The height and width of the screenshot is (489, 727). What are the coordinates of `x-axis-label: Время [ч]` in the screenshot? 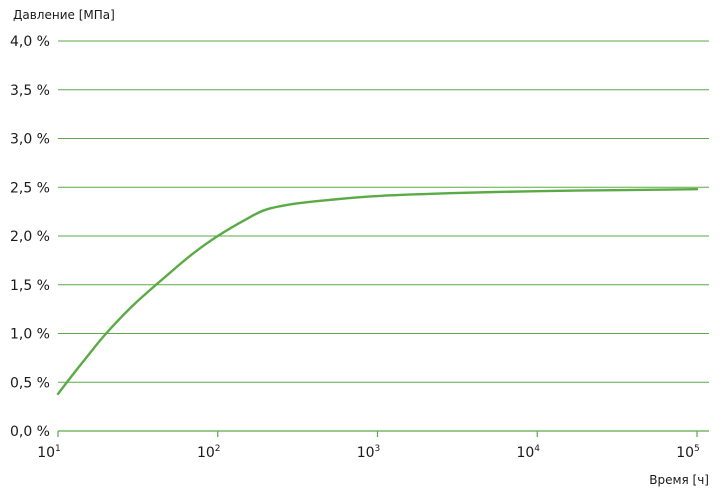 It's located at (679, 480).